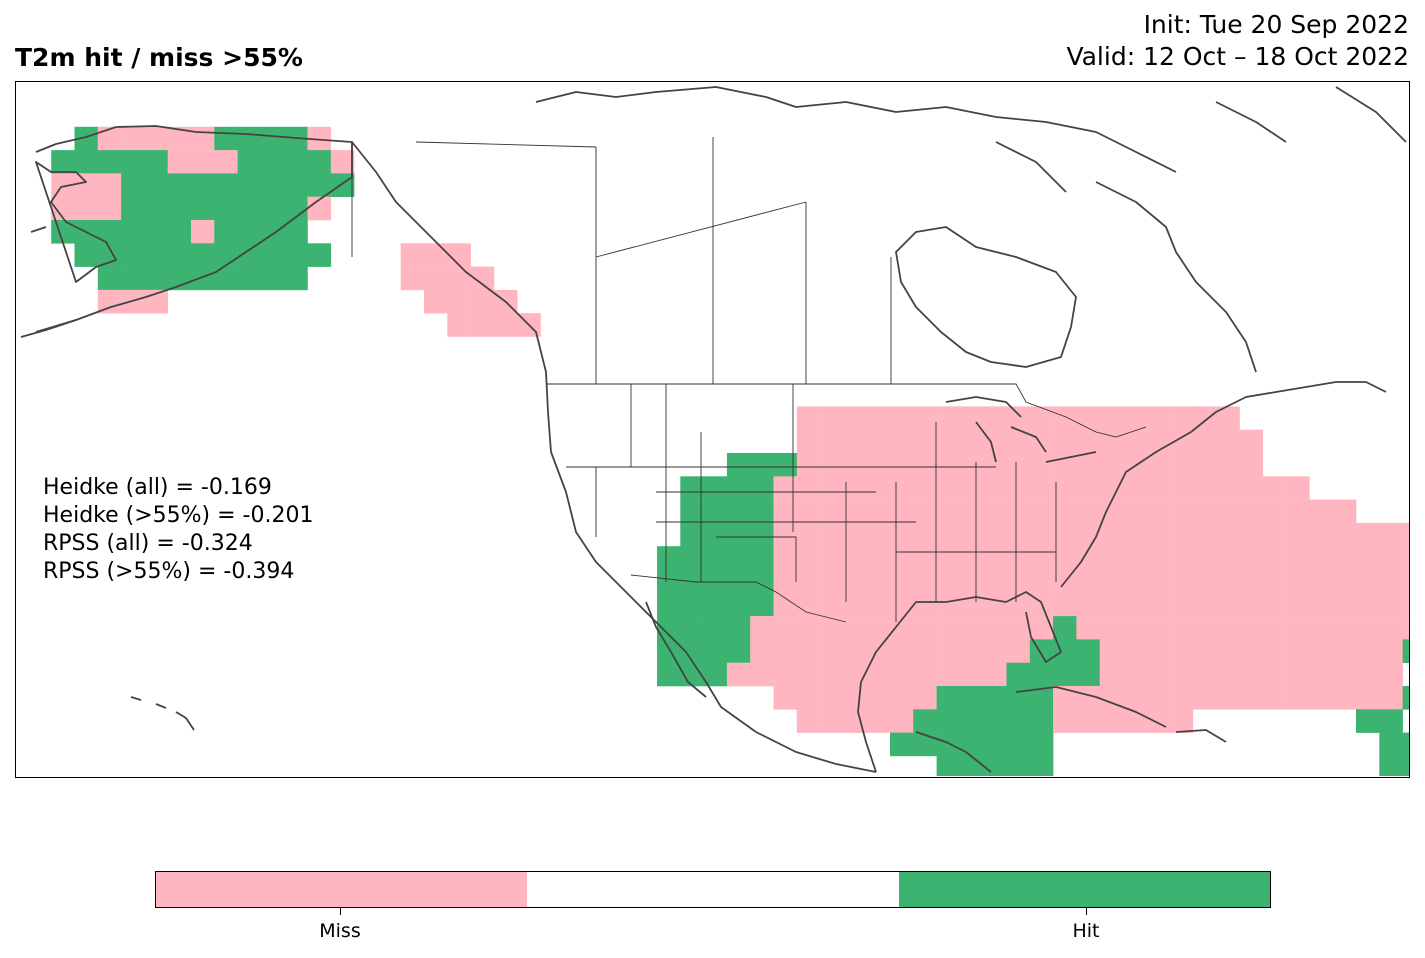 The width and height of the screenshot is (1425, 958). Describe the element at coordinates (676, 649) in the screenshot. I see `baja` at that location.